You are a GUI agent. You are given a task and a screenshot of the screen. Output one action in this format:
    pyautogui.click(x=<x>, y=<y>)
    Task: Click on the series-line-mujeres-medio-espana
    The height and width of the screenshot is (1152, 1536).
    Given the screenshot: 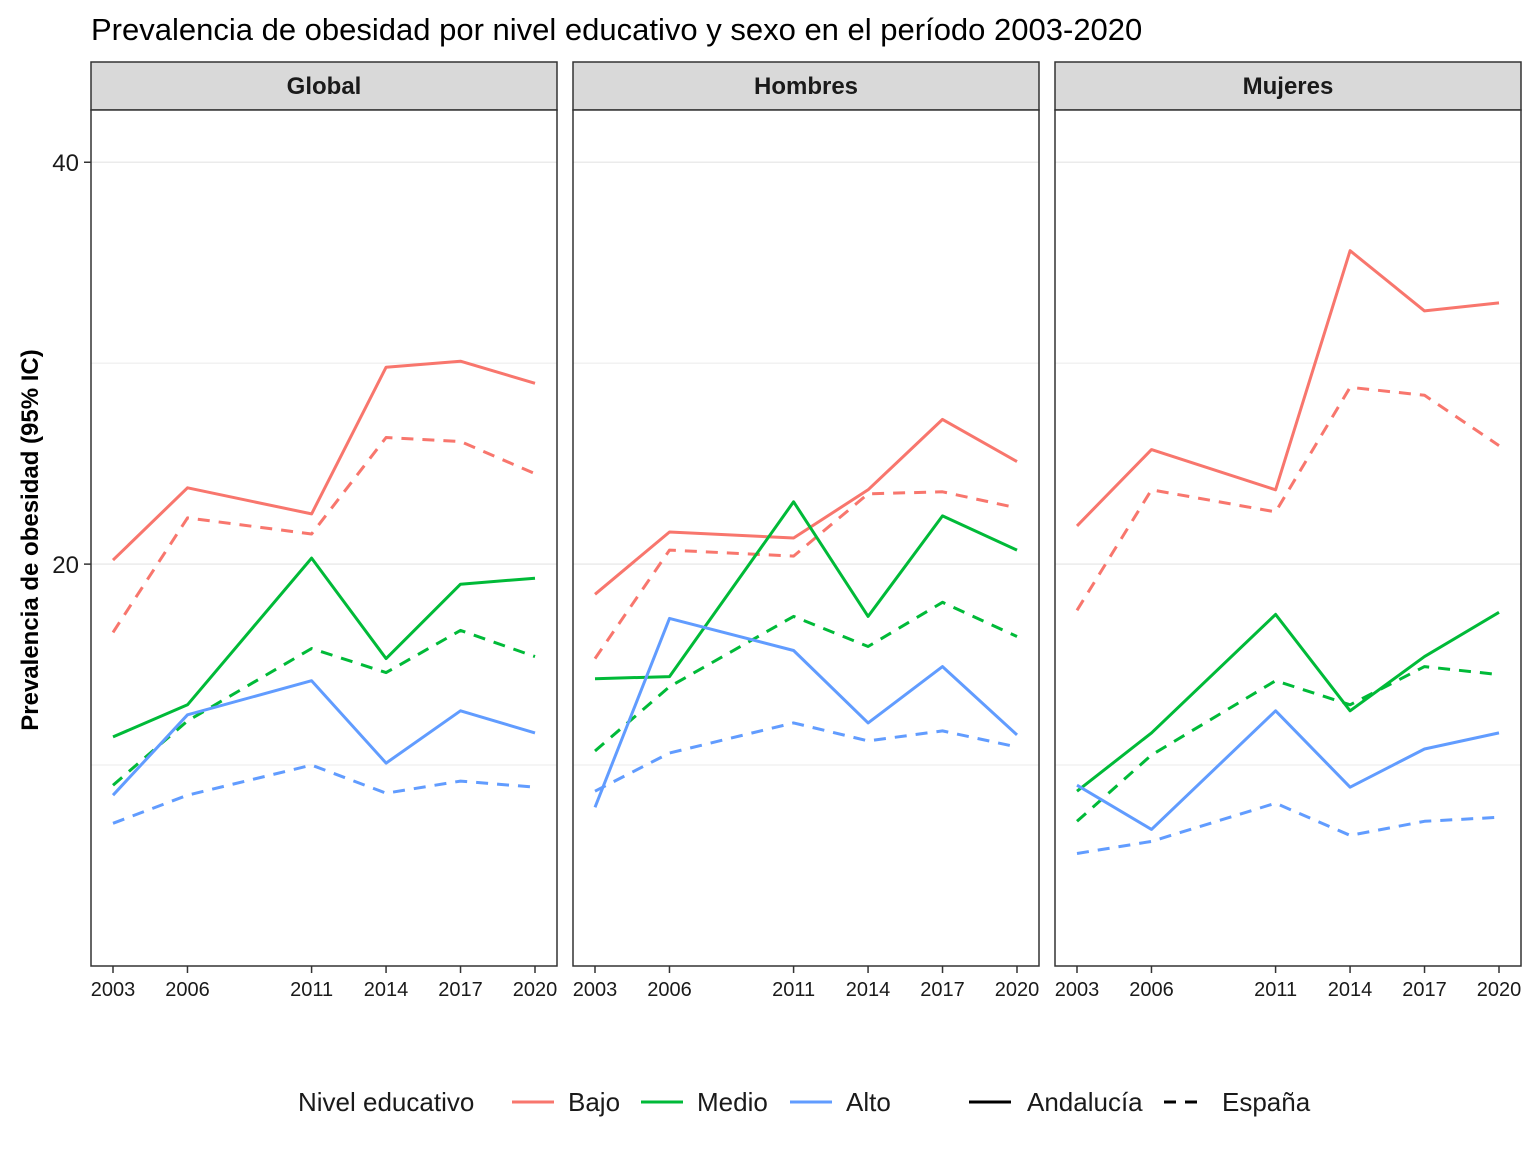 What is the action you would take?
    pyautogui.click(x=1288, y=744)
    